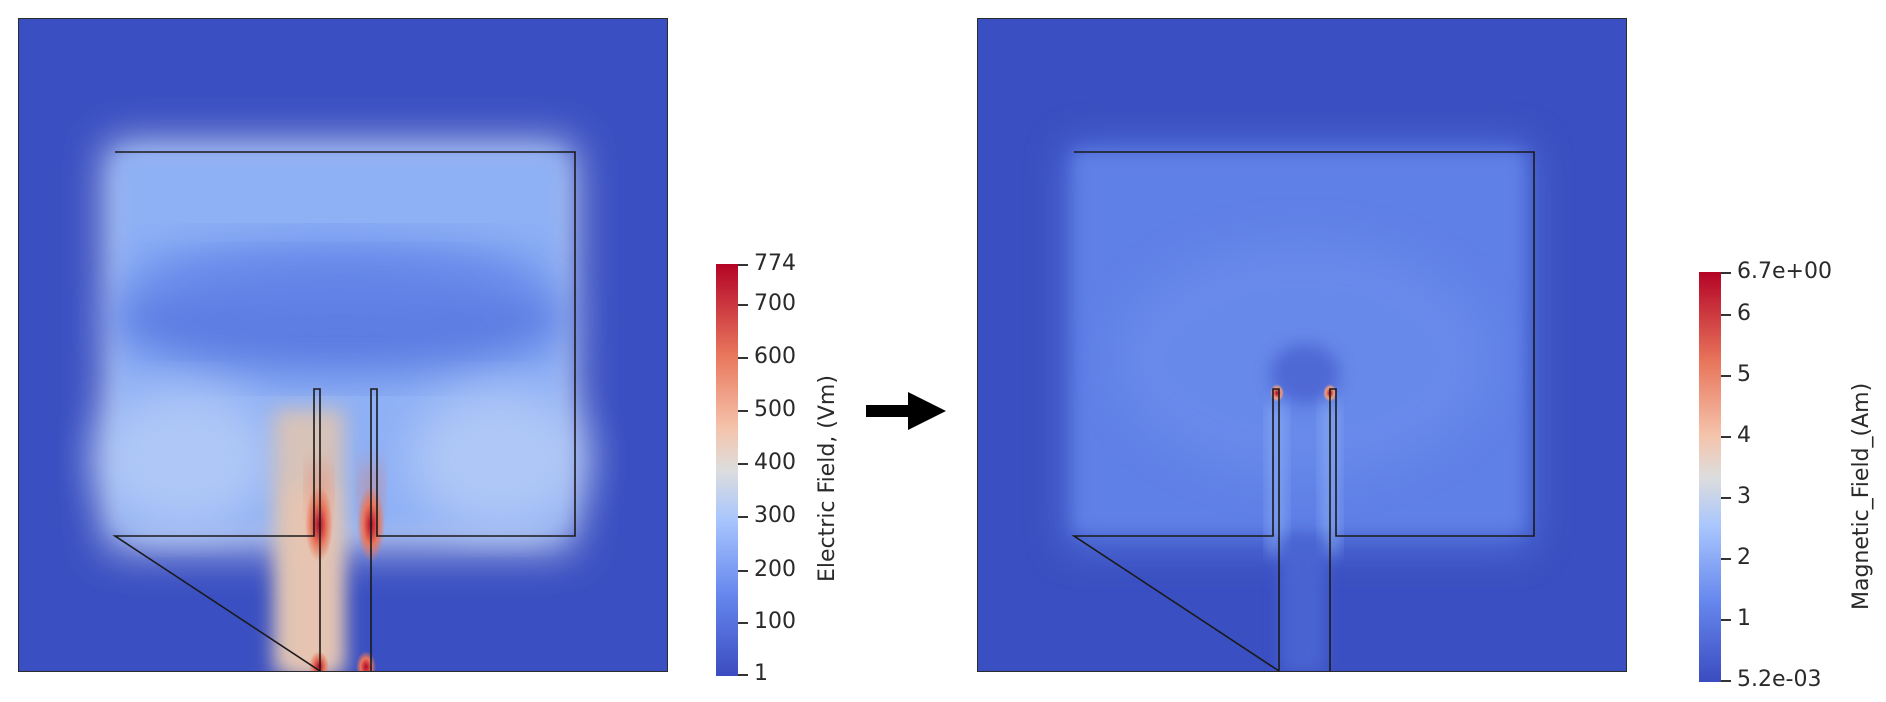 The height and width of the screenshot is (702, 1886). Describe the element at coordinates (1744, 374) in the screenshot. I see `colorbar-tick: 5` at that location.